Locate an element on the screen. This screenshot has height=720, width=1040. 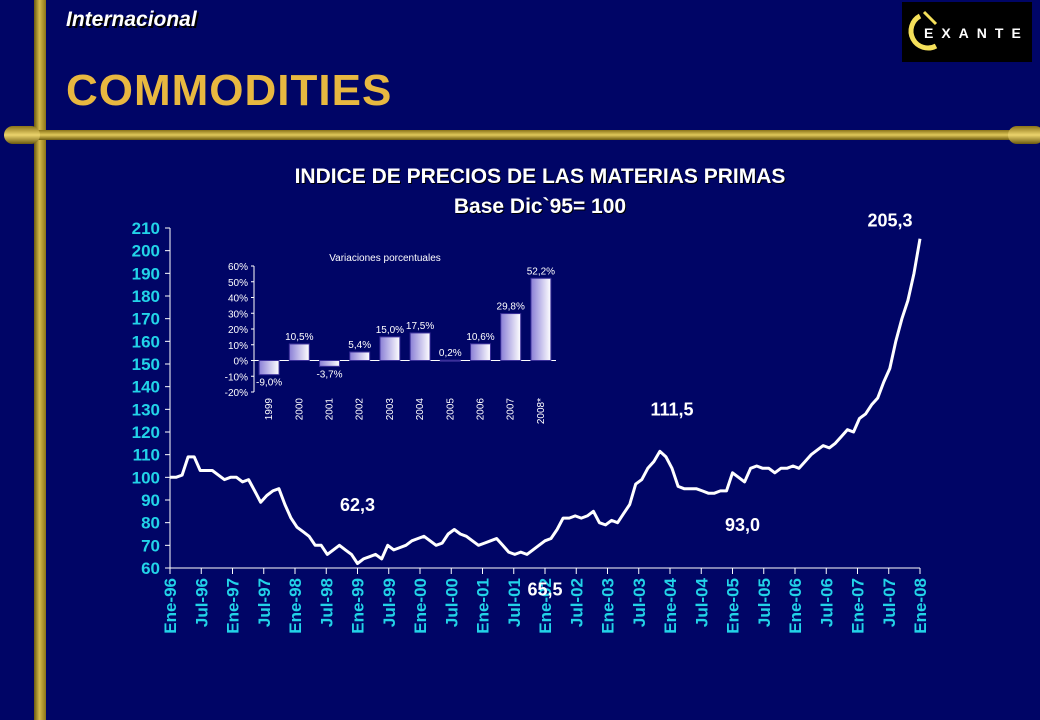
inset-category-label: 1999 is located at coordinates (269, 409).